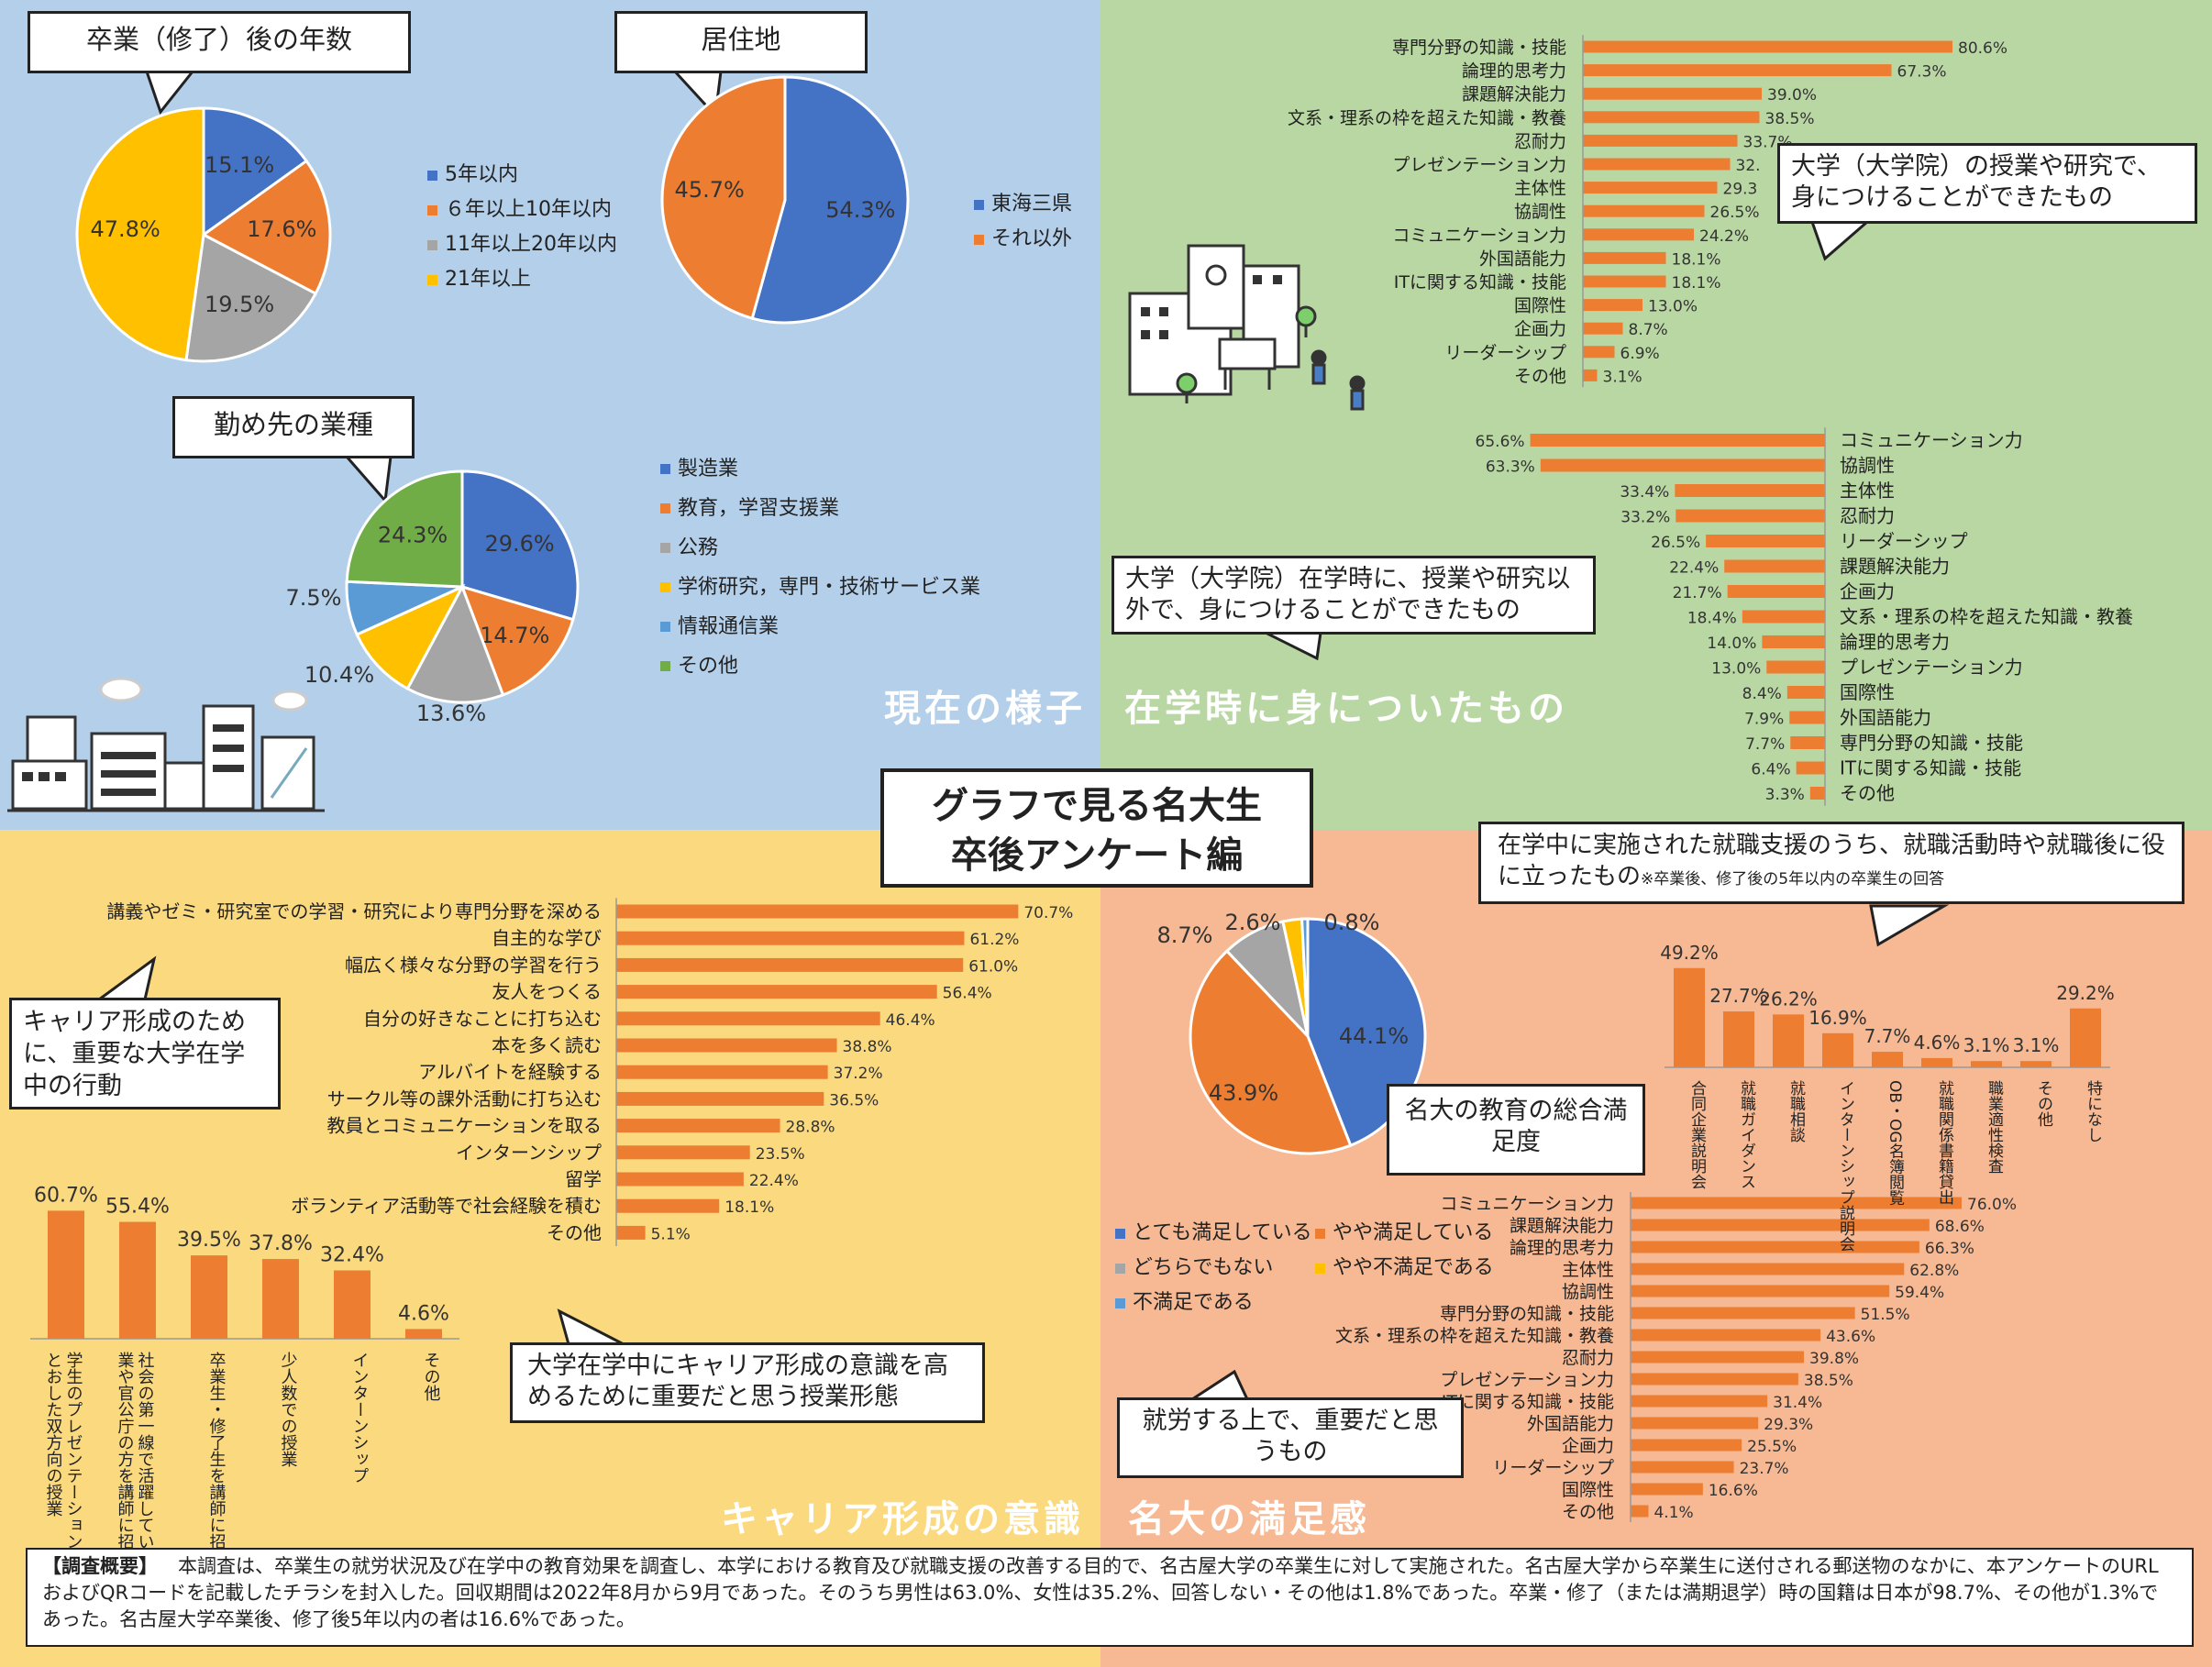 The width and height of the screenshot is (2212, 1667). What do you see at coordinates (282, 229) in the screenshot?
I see `years-pie-label-1: 17.6%` at bounding box center [282, 229].